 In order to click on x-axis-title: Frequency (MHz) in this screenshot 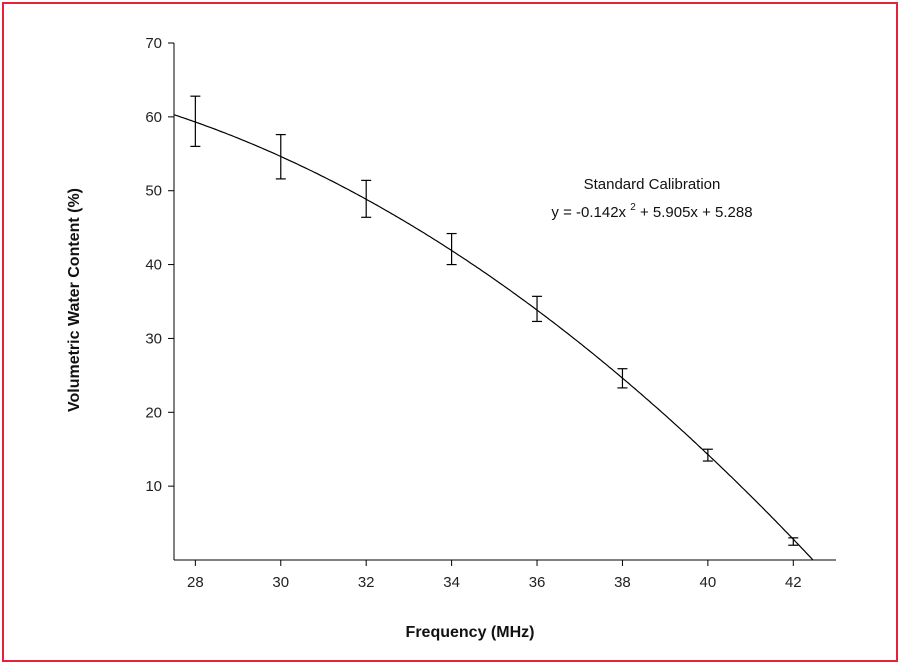, I will do `click(470, 632)`.